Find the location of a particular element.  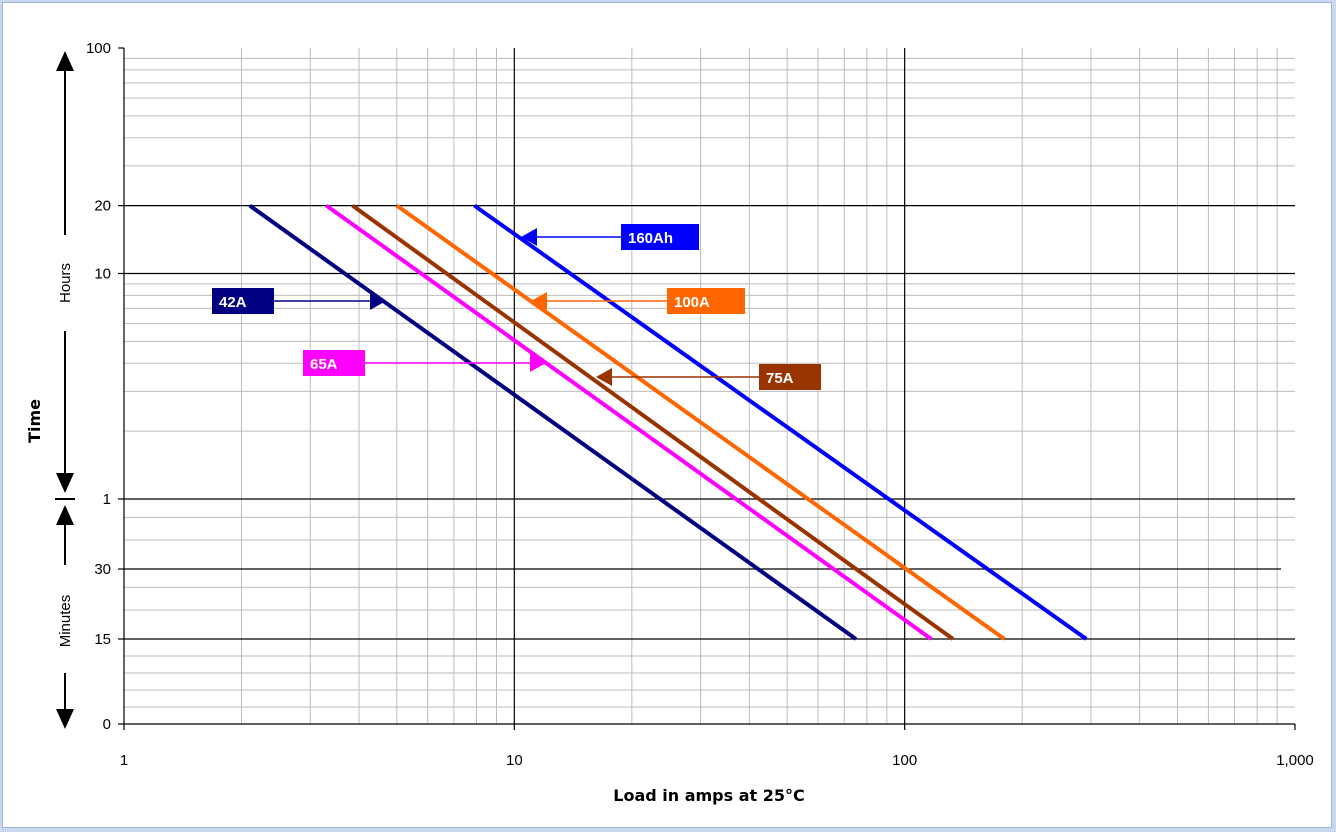

series-tag-42a: 42A is located at coordinates (299, 301).